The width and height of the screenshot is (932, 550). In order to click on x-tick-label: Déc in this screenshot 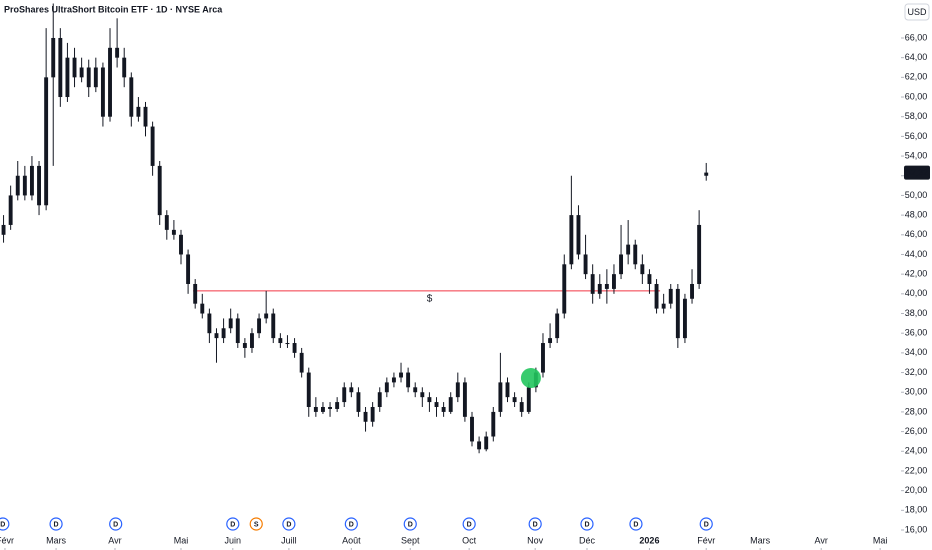, I will do `click(587, 540)`.